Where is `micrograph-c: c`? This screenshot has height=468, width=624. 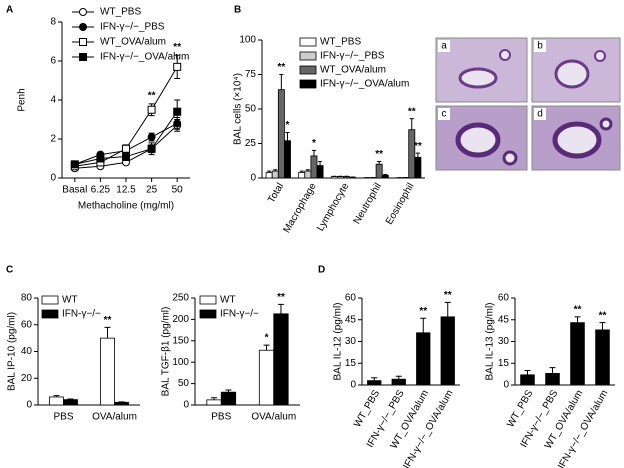
micrograph-c: c is located at coordinates (481, 138).